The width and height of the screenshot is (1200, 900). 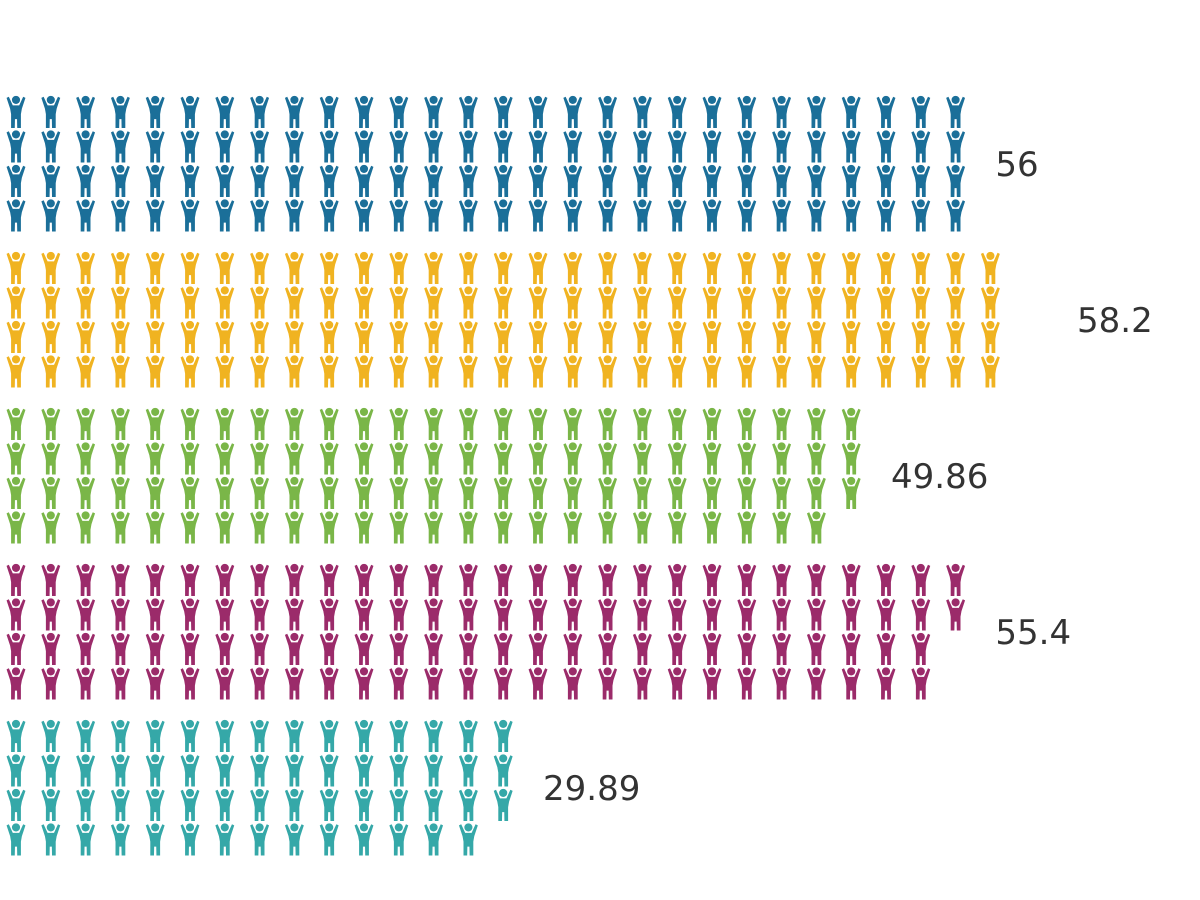 I want to click on value-label: 55.4, so click(x=1033, y=633).